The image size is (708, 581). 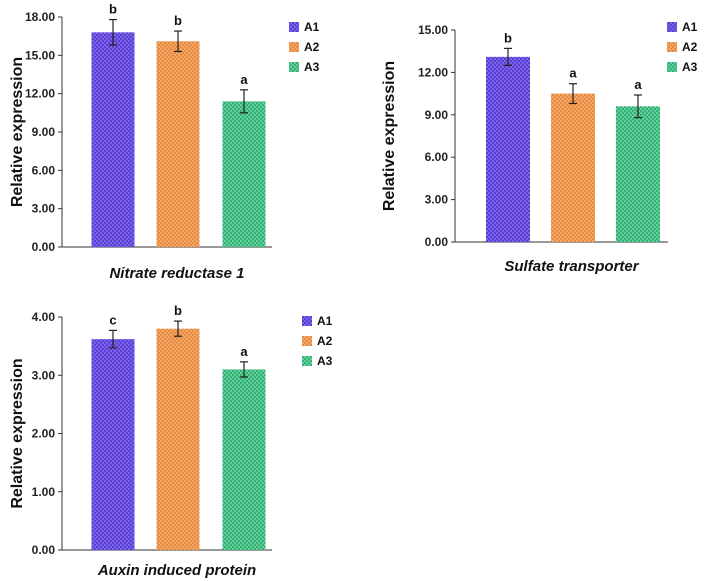 What do you see at coordinates (176, 273) in the screenshot?
I see `x-axis-label: Nitrate reductase 1` at bounding box center [176, 273].